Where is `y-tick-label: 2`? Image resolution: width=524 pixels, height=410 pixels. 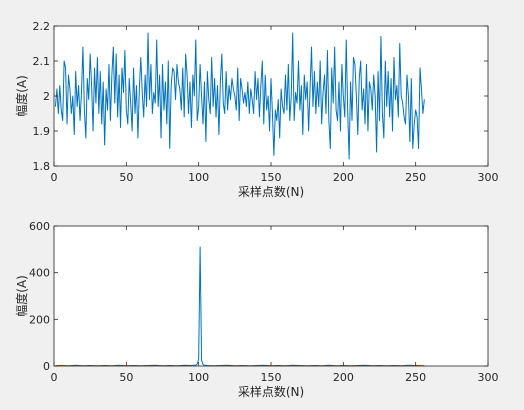 y-tick-label: 2 is located at coordinates (46, 96).